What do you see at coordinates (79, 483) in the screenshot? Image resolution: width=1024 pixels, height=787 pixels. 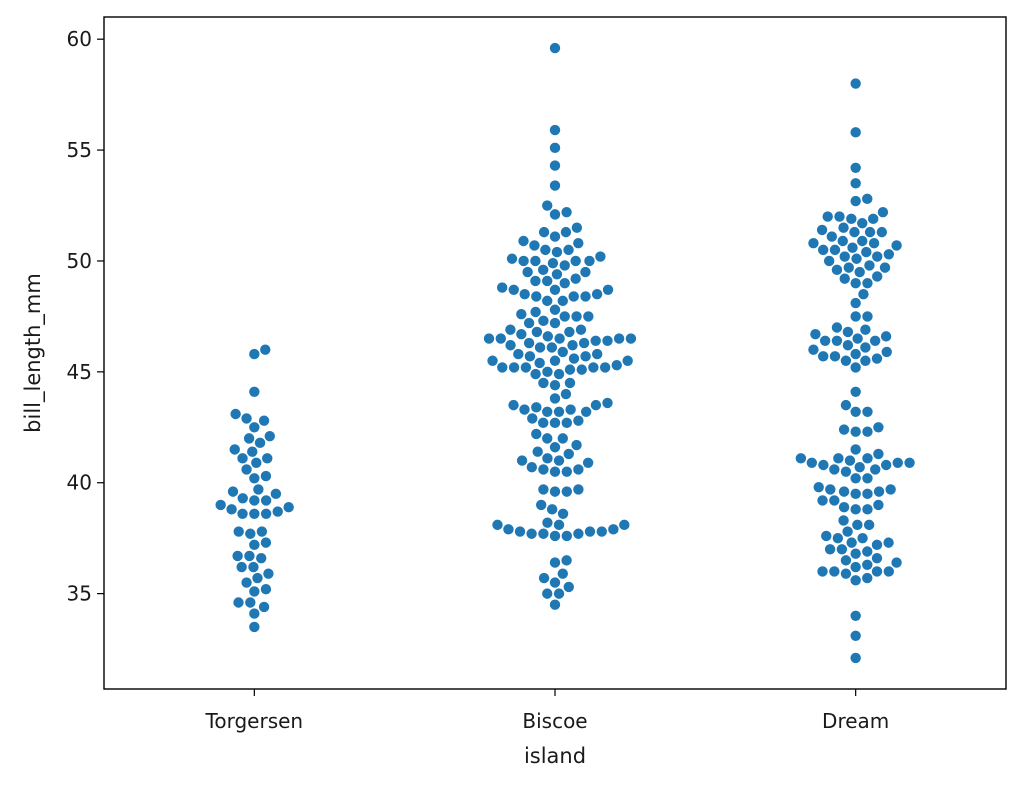 I see `y-tick-label: 40` at bounding box center [79, 483].